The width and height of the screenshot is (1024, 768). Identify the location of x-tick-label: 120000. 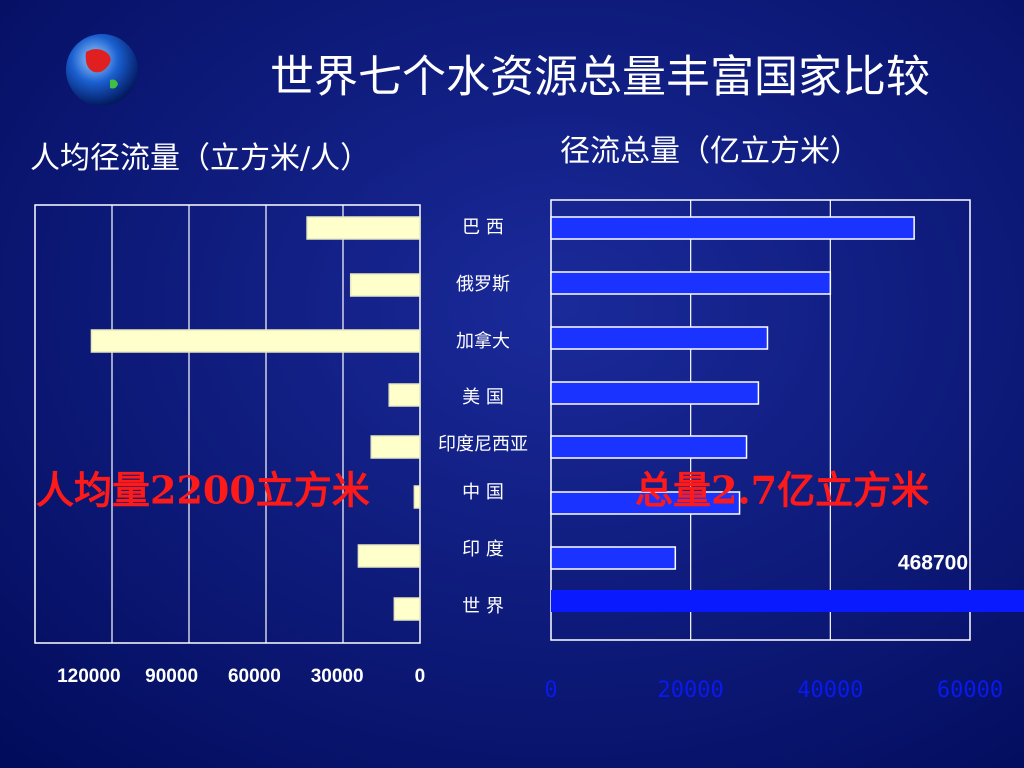
(88, 676).